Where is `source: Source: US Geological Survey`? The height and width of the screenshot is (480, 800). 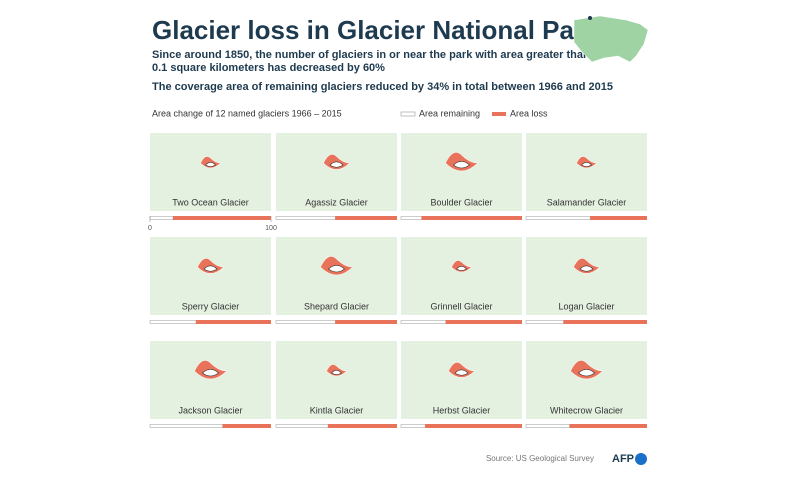
source: Source: US Geological Survey is located at coordinates (540, 458).